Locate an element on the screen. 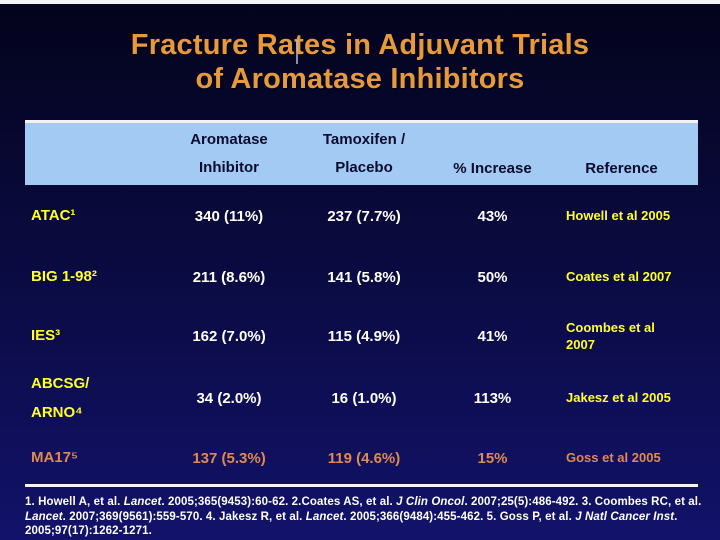 The height and width of the screenshot is (540, 720). header-aromatase-inhibitor: Aromatase Inhibitor is located at coordinates (229, 153).